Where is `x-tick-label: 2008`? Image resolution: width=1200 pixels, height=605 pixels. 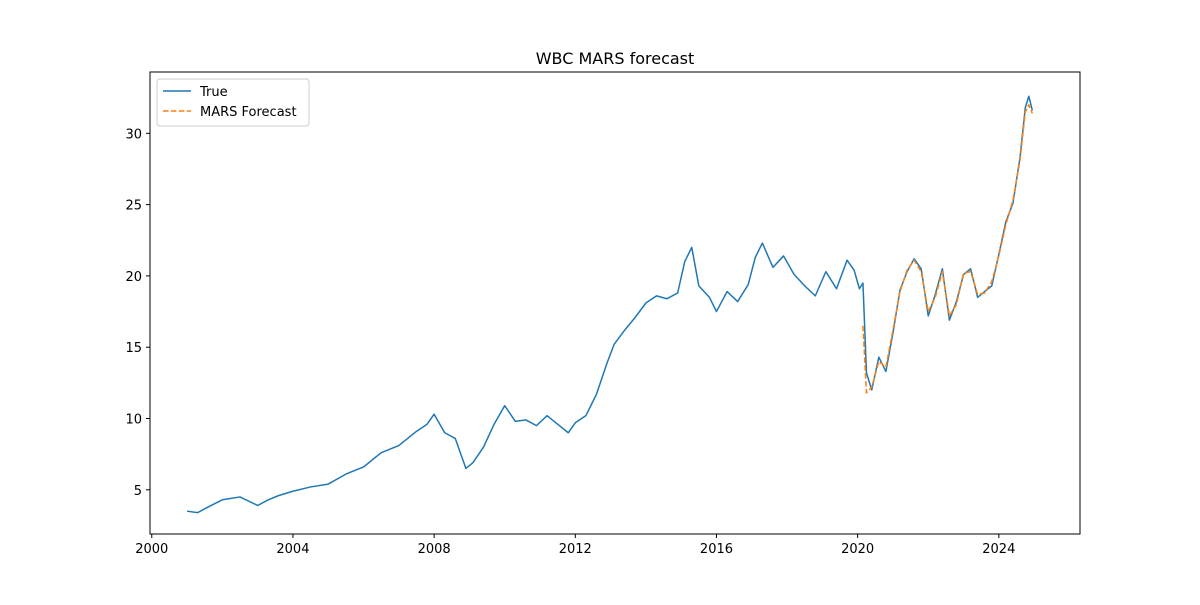 x-tick-label: 2008 is located at coordinates (434, 549).